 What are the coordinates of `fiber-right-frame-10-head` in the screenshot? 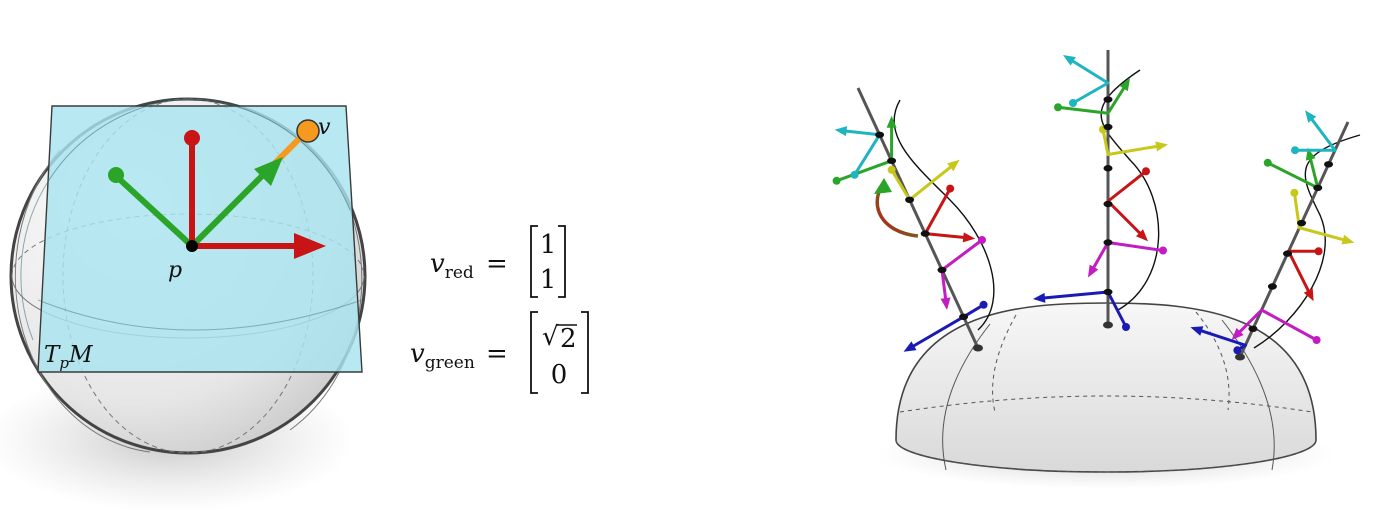 It's located at (1311, 116).